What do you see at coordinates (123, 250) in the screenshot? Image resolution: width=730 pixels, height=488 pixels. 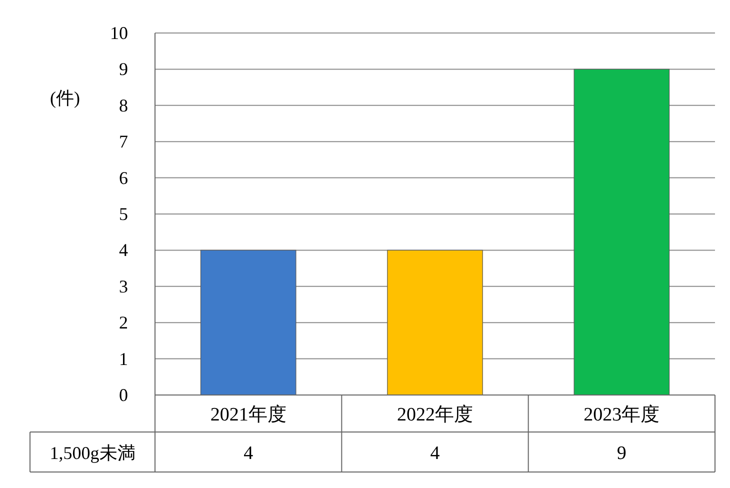 I see `y-tick-label: 4` at bounding box center [123, 250].